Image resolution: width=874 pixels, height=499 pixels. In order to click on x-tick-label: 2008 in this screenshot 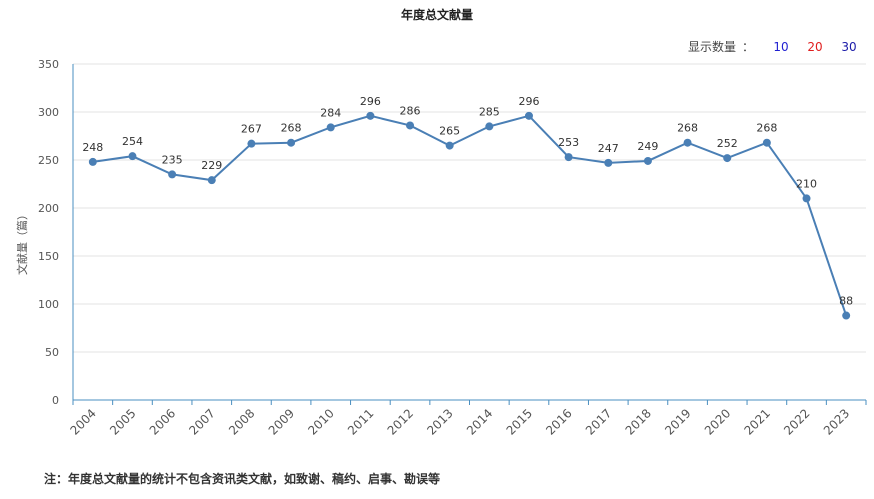, I will do `click(241, 421)`.